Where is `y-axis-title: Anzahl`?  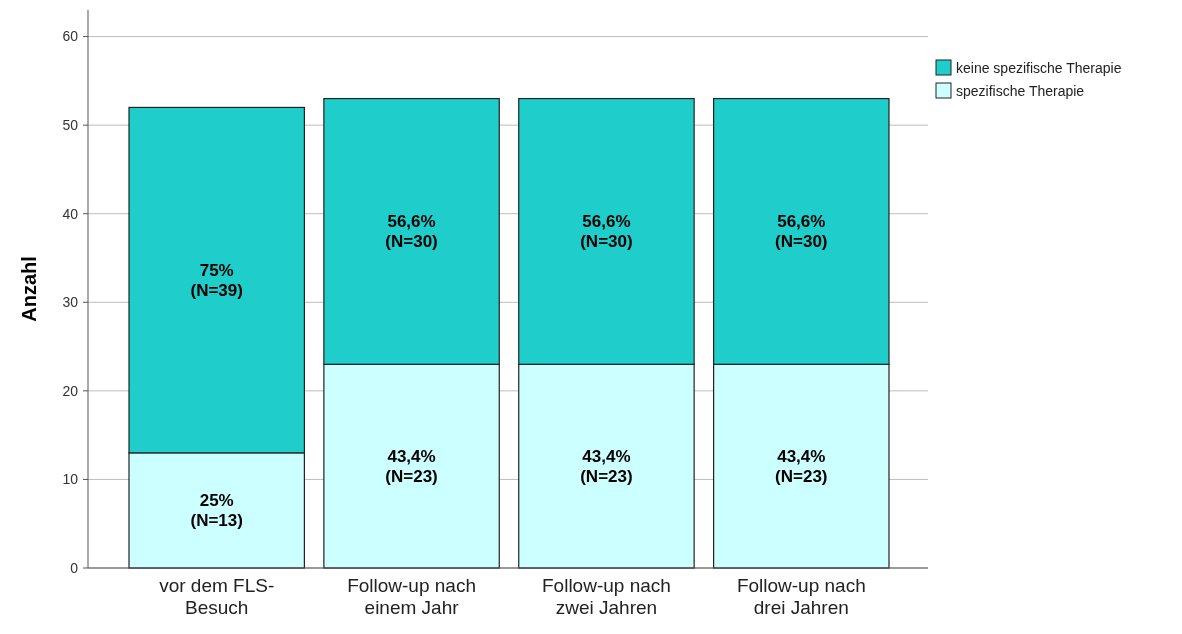
y-axis-title: Anzahl is located at coordinates (29, 289).